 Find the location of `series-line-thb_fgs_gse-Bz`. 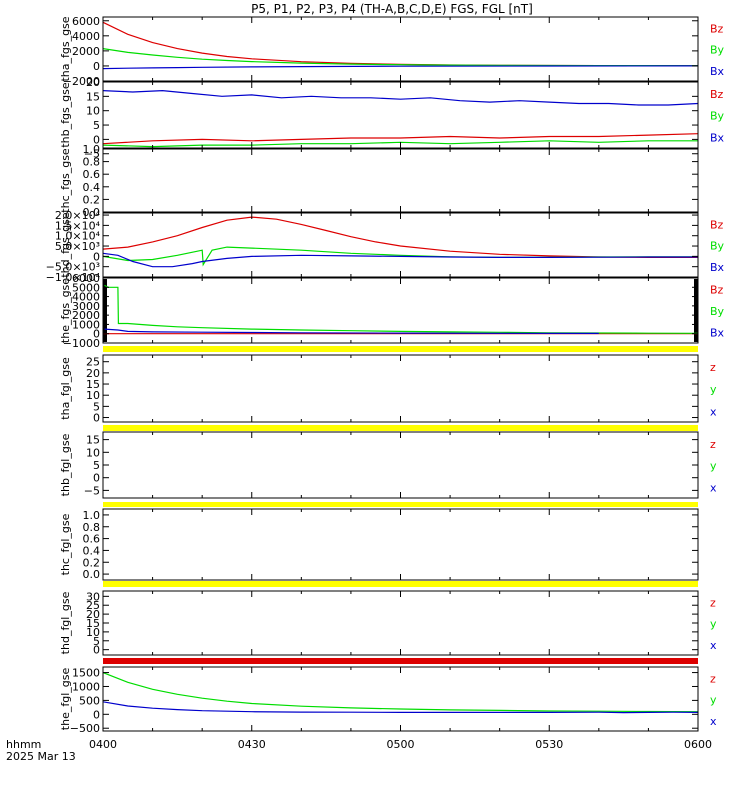

series-line-thb_fgs_gse-Bz is located at coordinates (400, 139).